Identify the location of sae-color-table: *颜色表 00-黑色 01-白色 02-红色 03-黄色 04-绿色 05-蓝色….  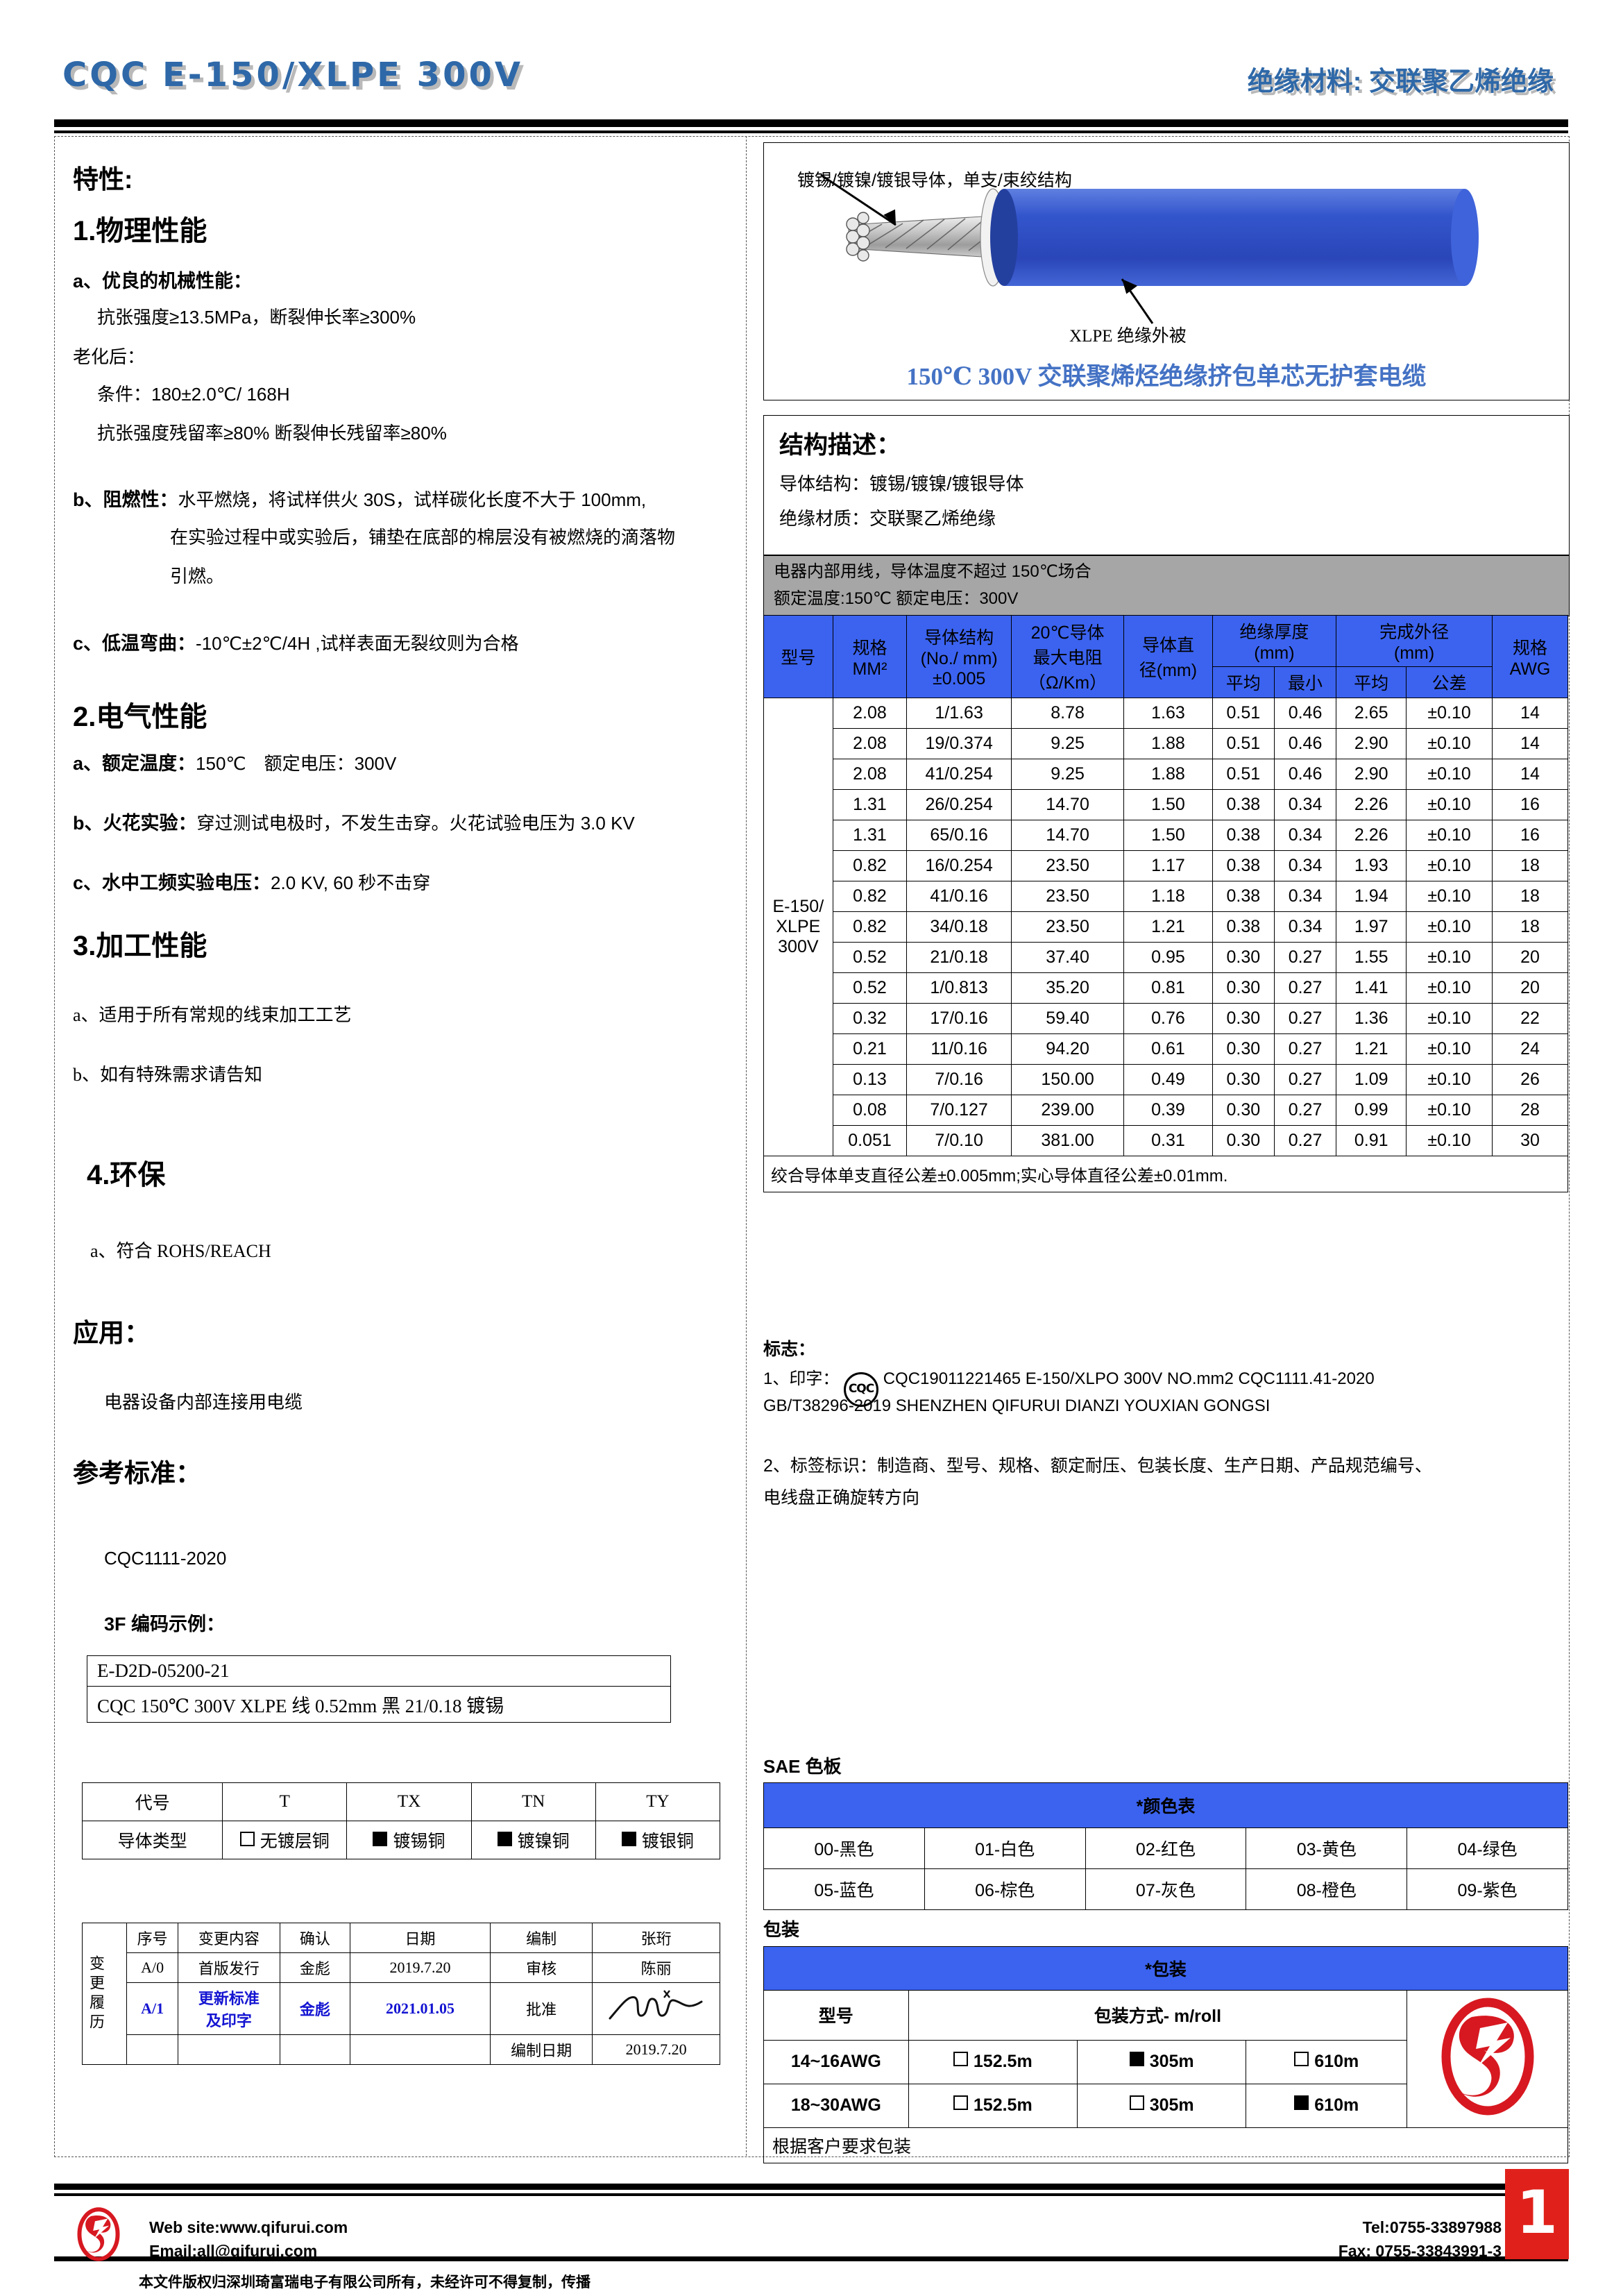
(1165, 1846).